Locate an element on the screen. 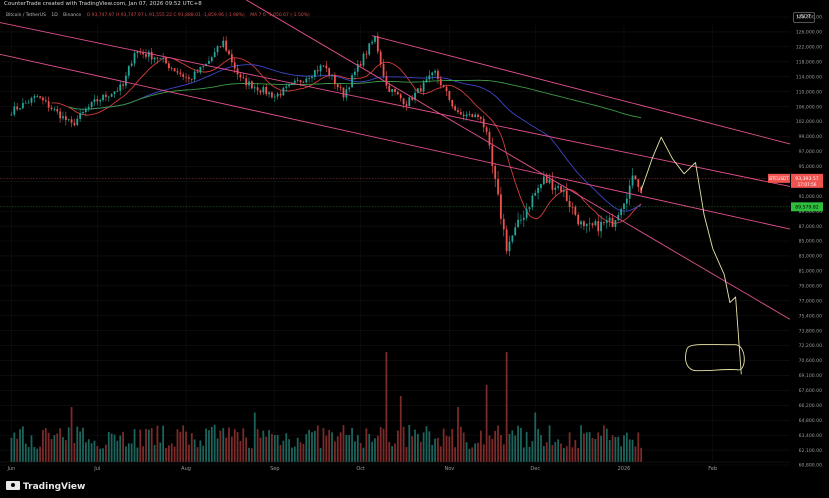  price-tick-label: 66,200.00 is located at coordinates (810, 406).